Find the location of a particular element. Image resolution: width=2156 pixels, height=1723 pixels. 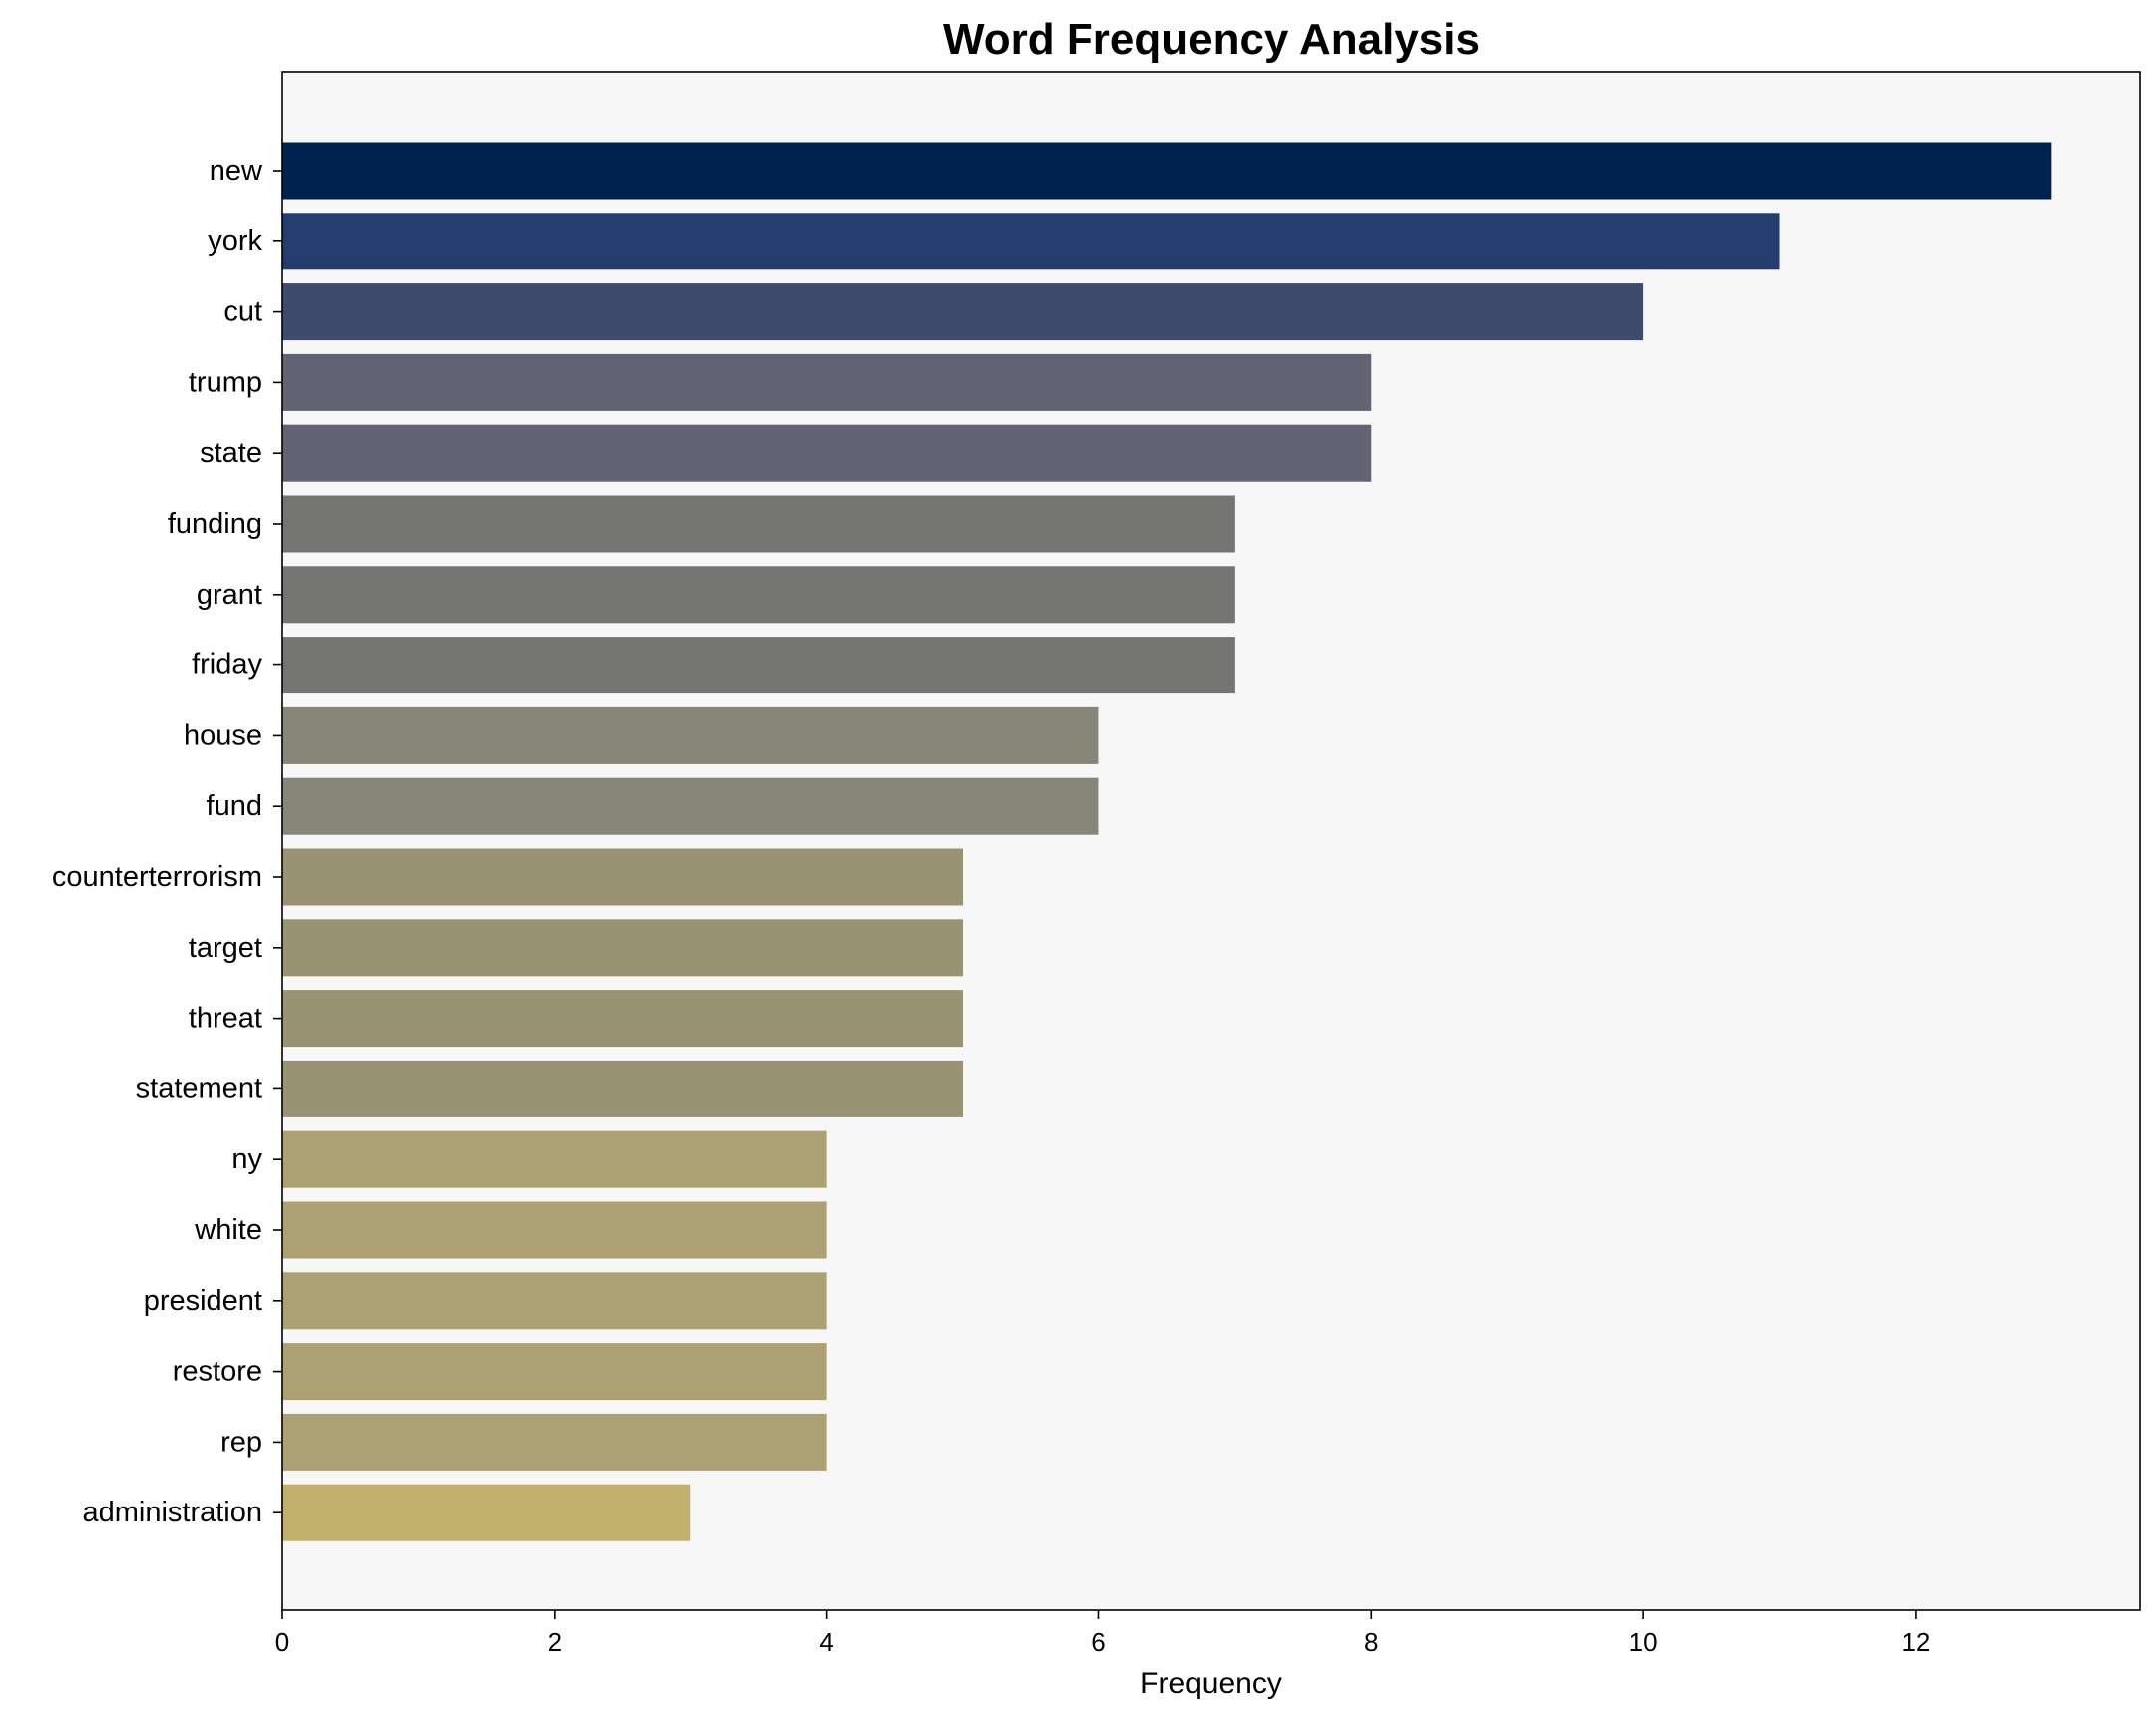

bar-statement is located at coordinates (623, 1088).